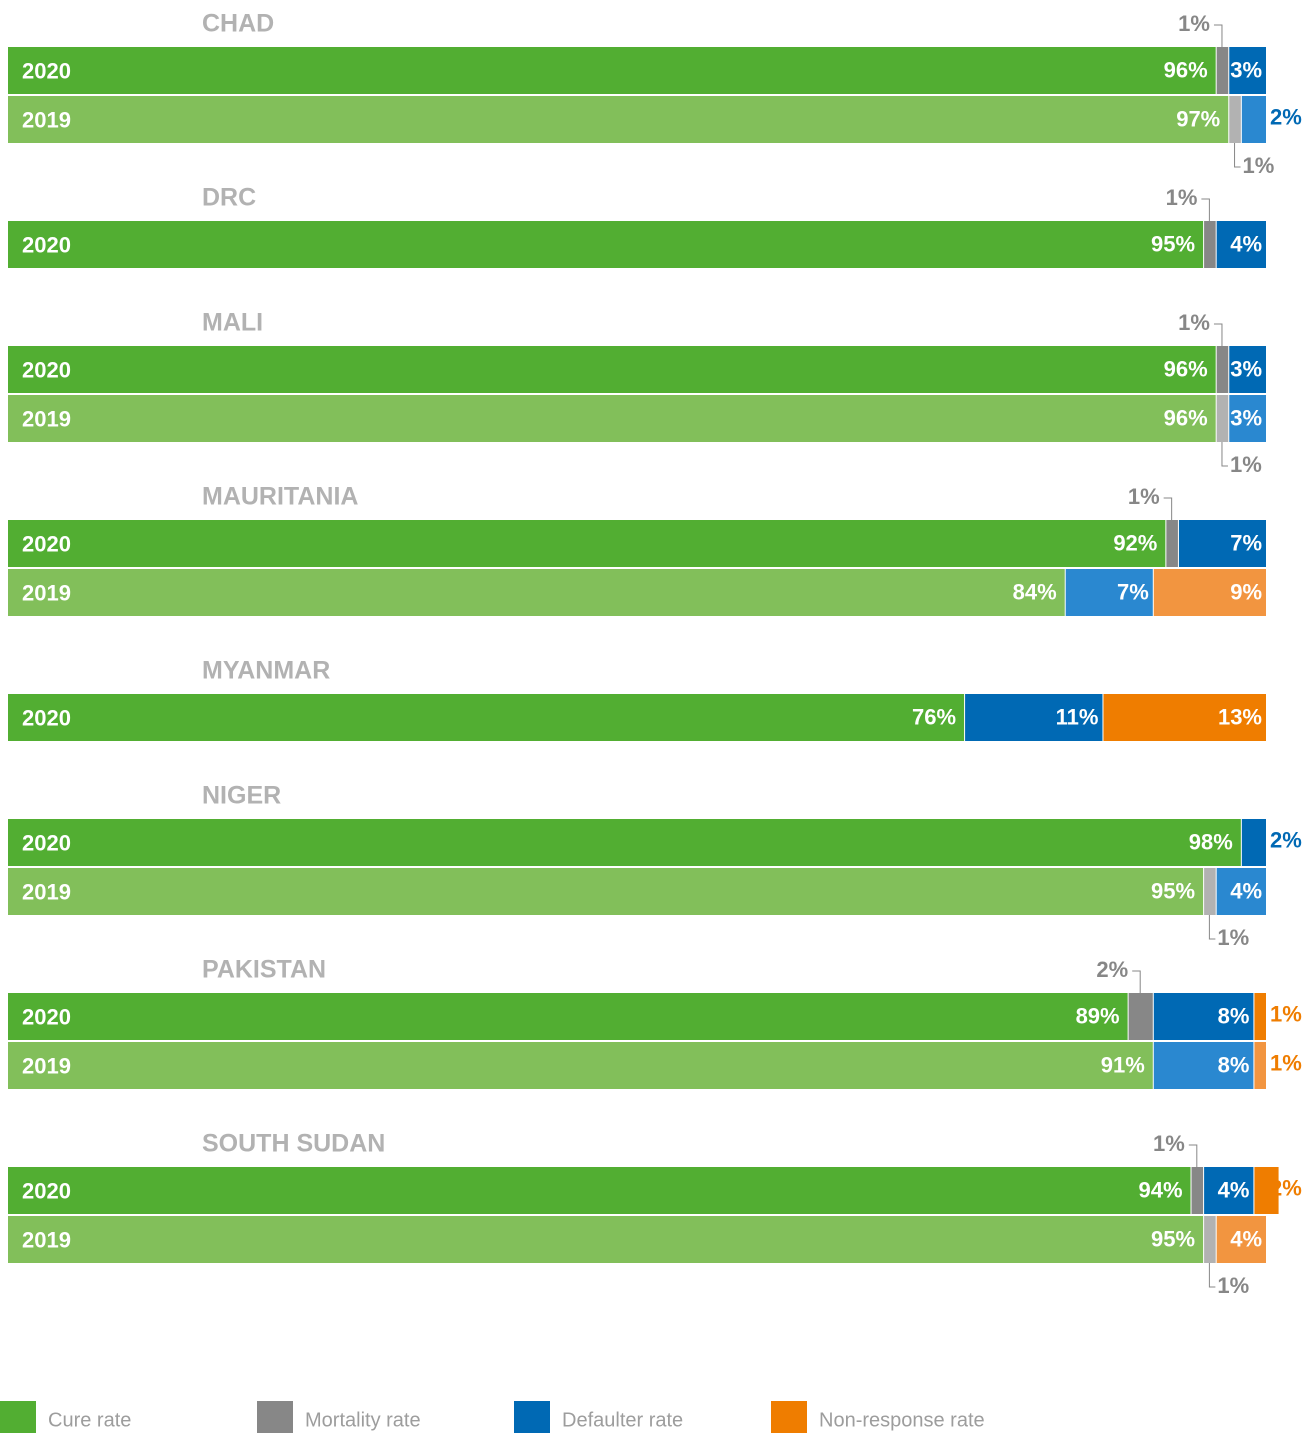  I want to click on legend-label: Non-response rate, so click(902, 1420).